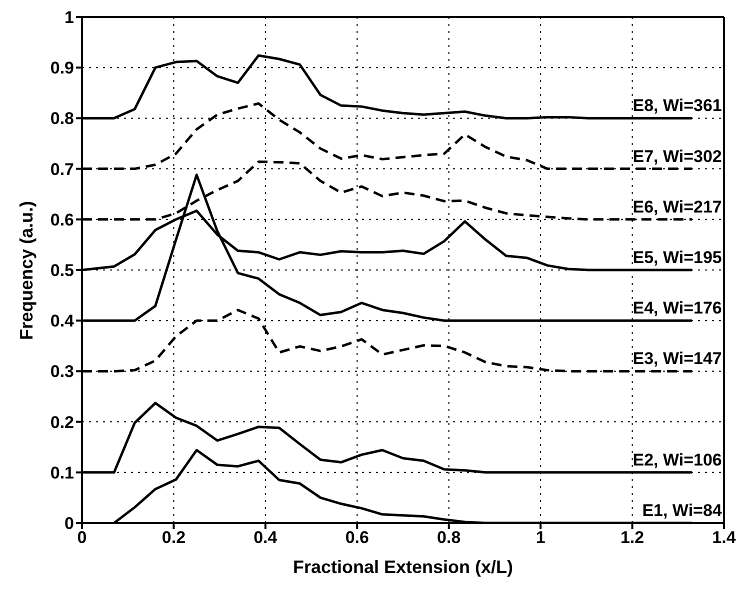 This screenshot has height=593, width=751. I want to click on x-tick-label: 0.4, so click(266, 538).